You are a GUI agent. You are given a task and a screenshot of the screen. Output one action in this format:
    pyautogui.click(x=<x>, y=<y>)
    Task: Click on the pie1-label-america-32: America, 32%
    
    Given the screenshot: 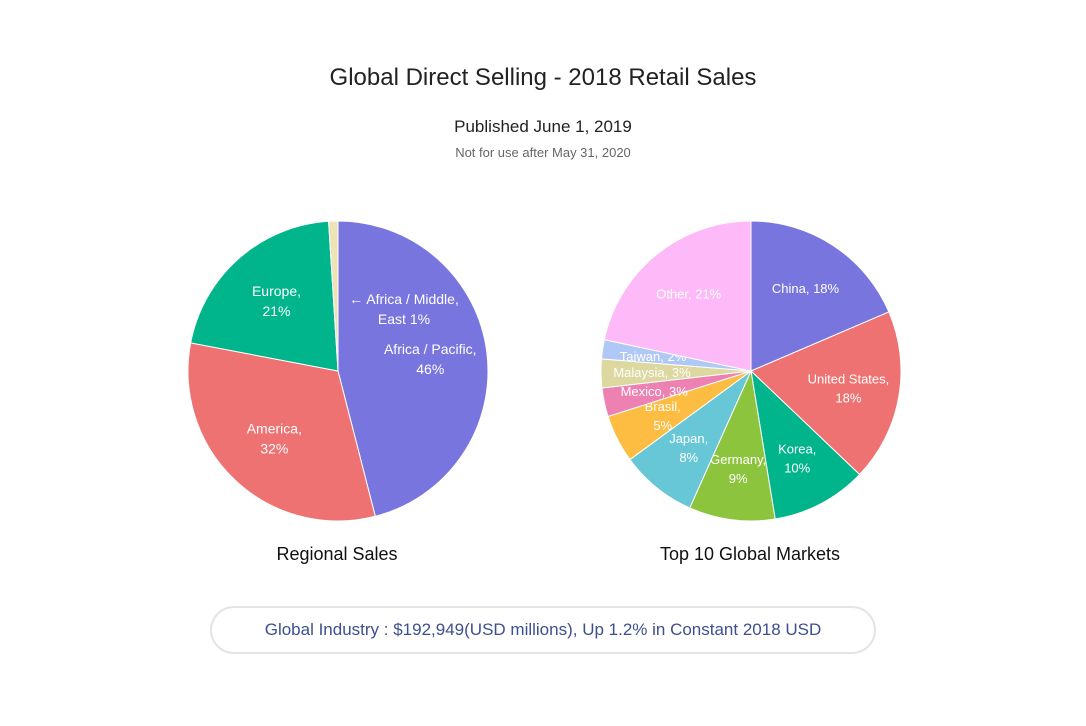 What is the action you would take?
    pyautogui.click(x=274, y=439)
    